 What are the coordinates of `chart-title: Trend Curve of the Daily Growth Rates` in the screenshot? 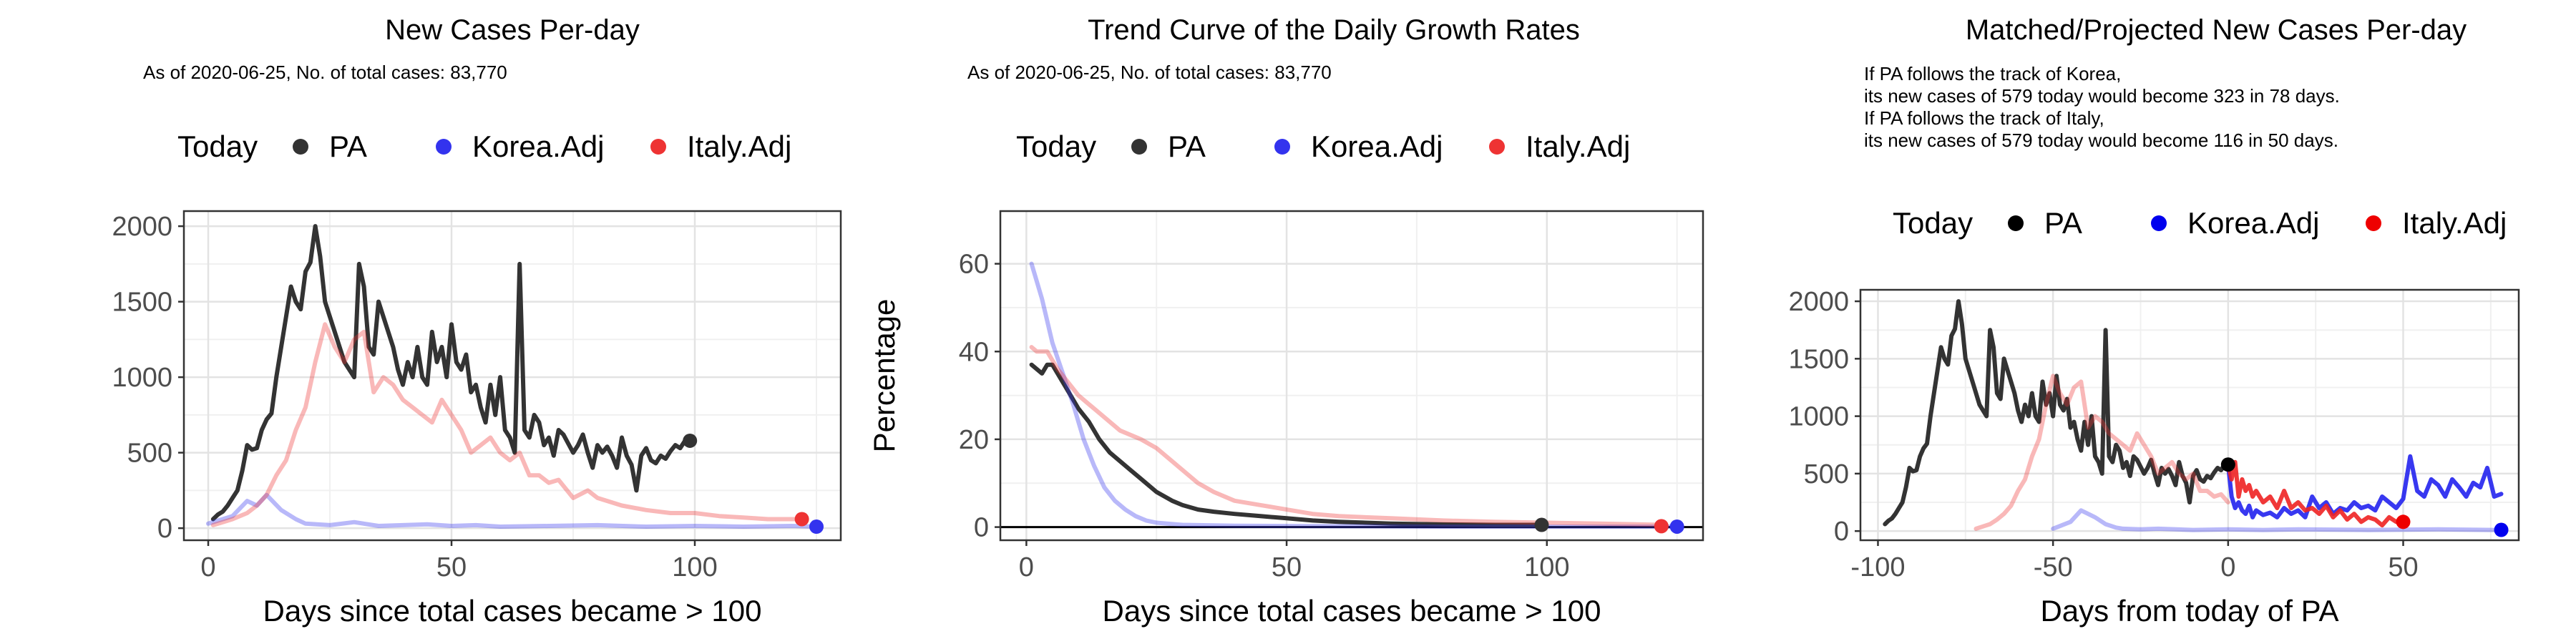 It's located at (1334, 30).